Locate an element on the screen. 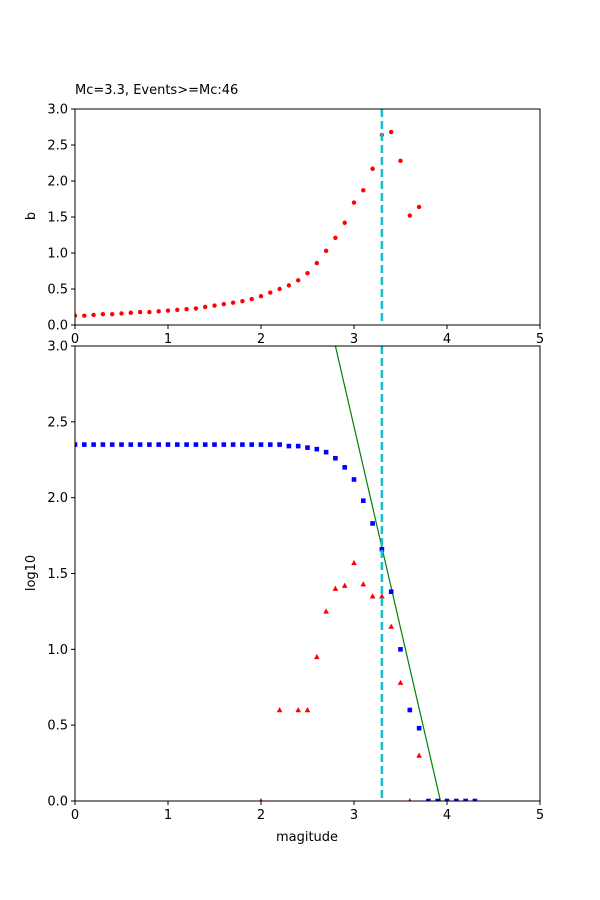 The width and height of the screenshot is (600, 900). y-tick-label: 2.0 is located at coordinates (57, 182).